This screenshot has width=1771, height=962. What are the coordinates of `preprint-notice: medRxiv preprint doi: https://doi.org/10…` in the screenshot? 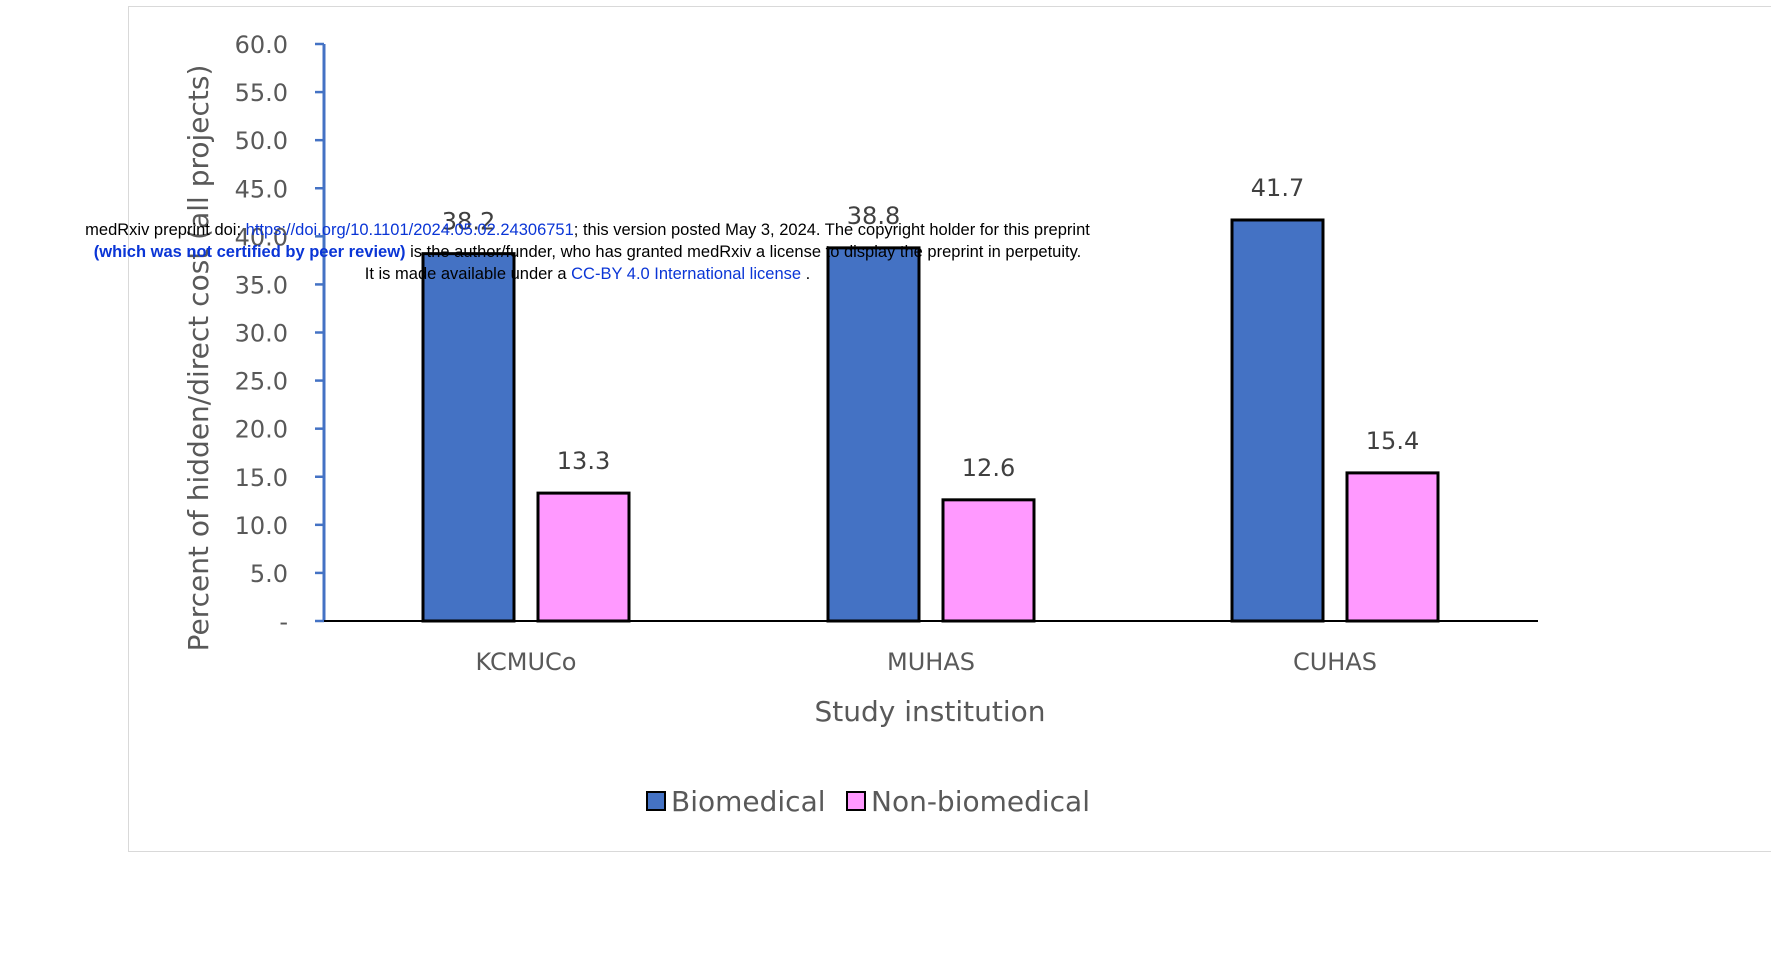 It's located at (587, 252).